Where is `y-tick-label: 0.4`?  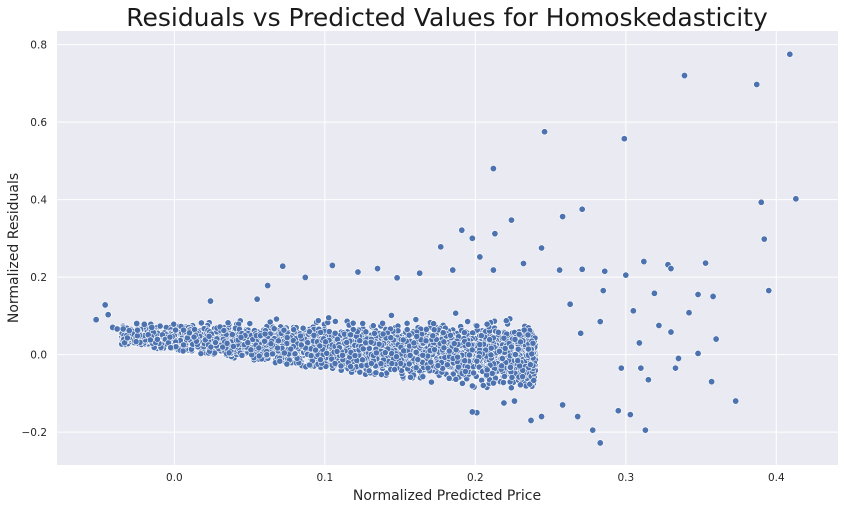
y-tick-label: 0.4 is located at coordinates (38, 201).